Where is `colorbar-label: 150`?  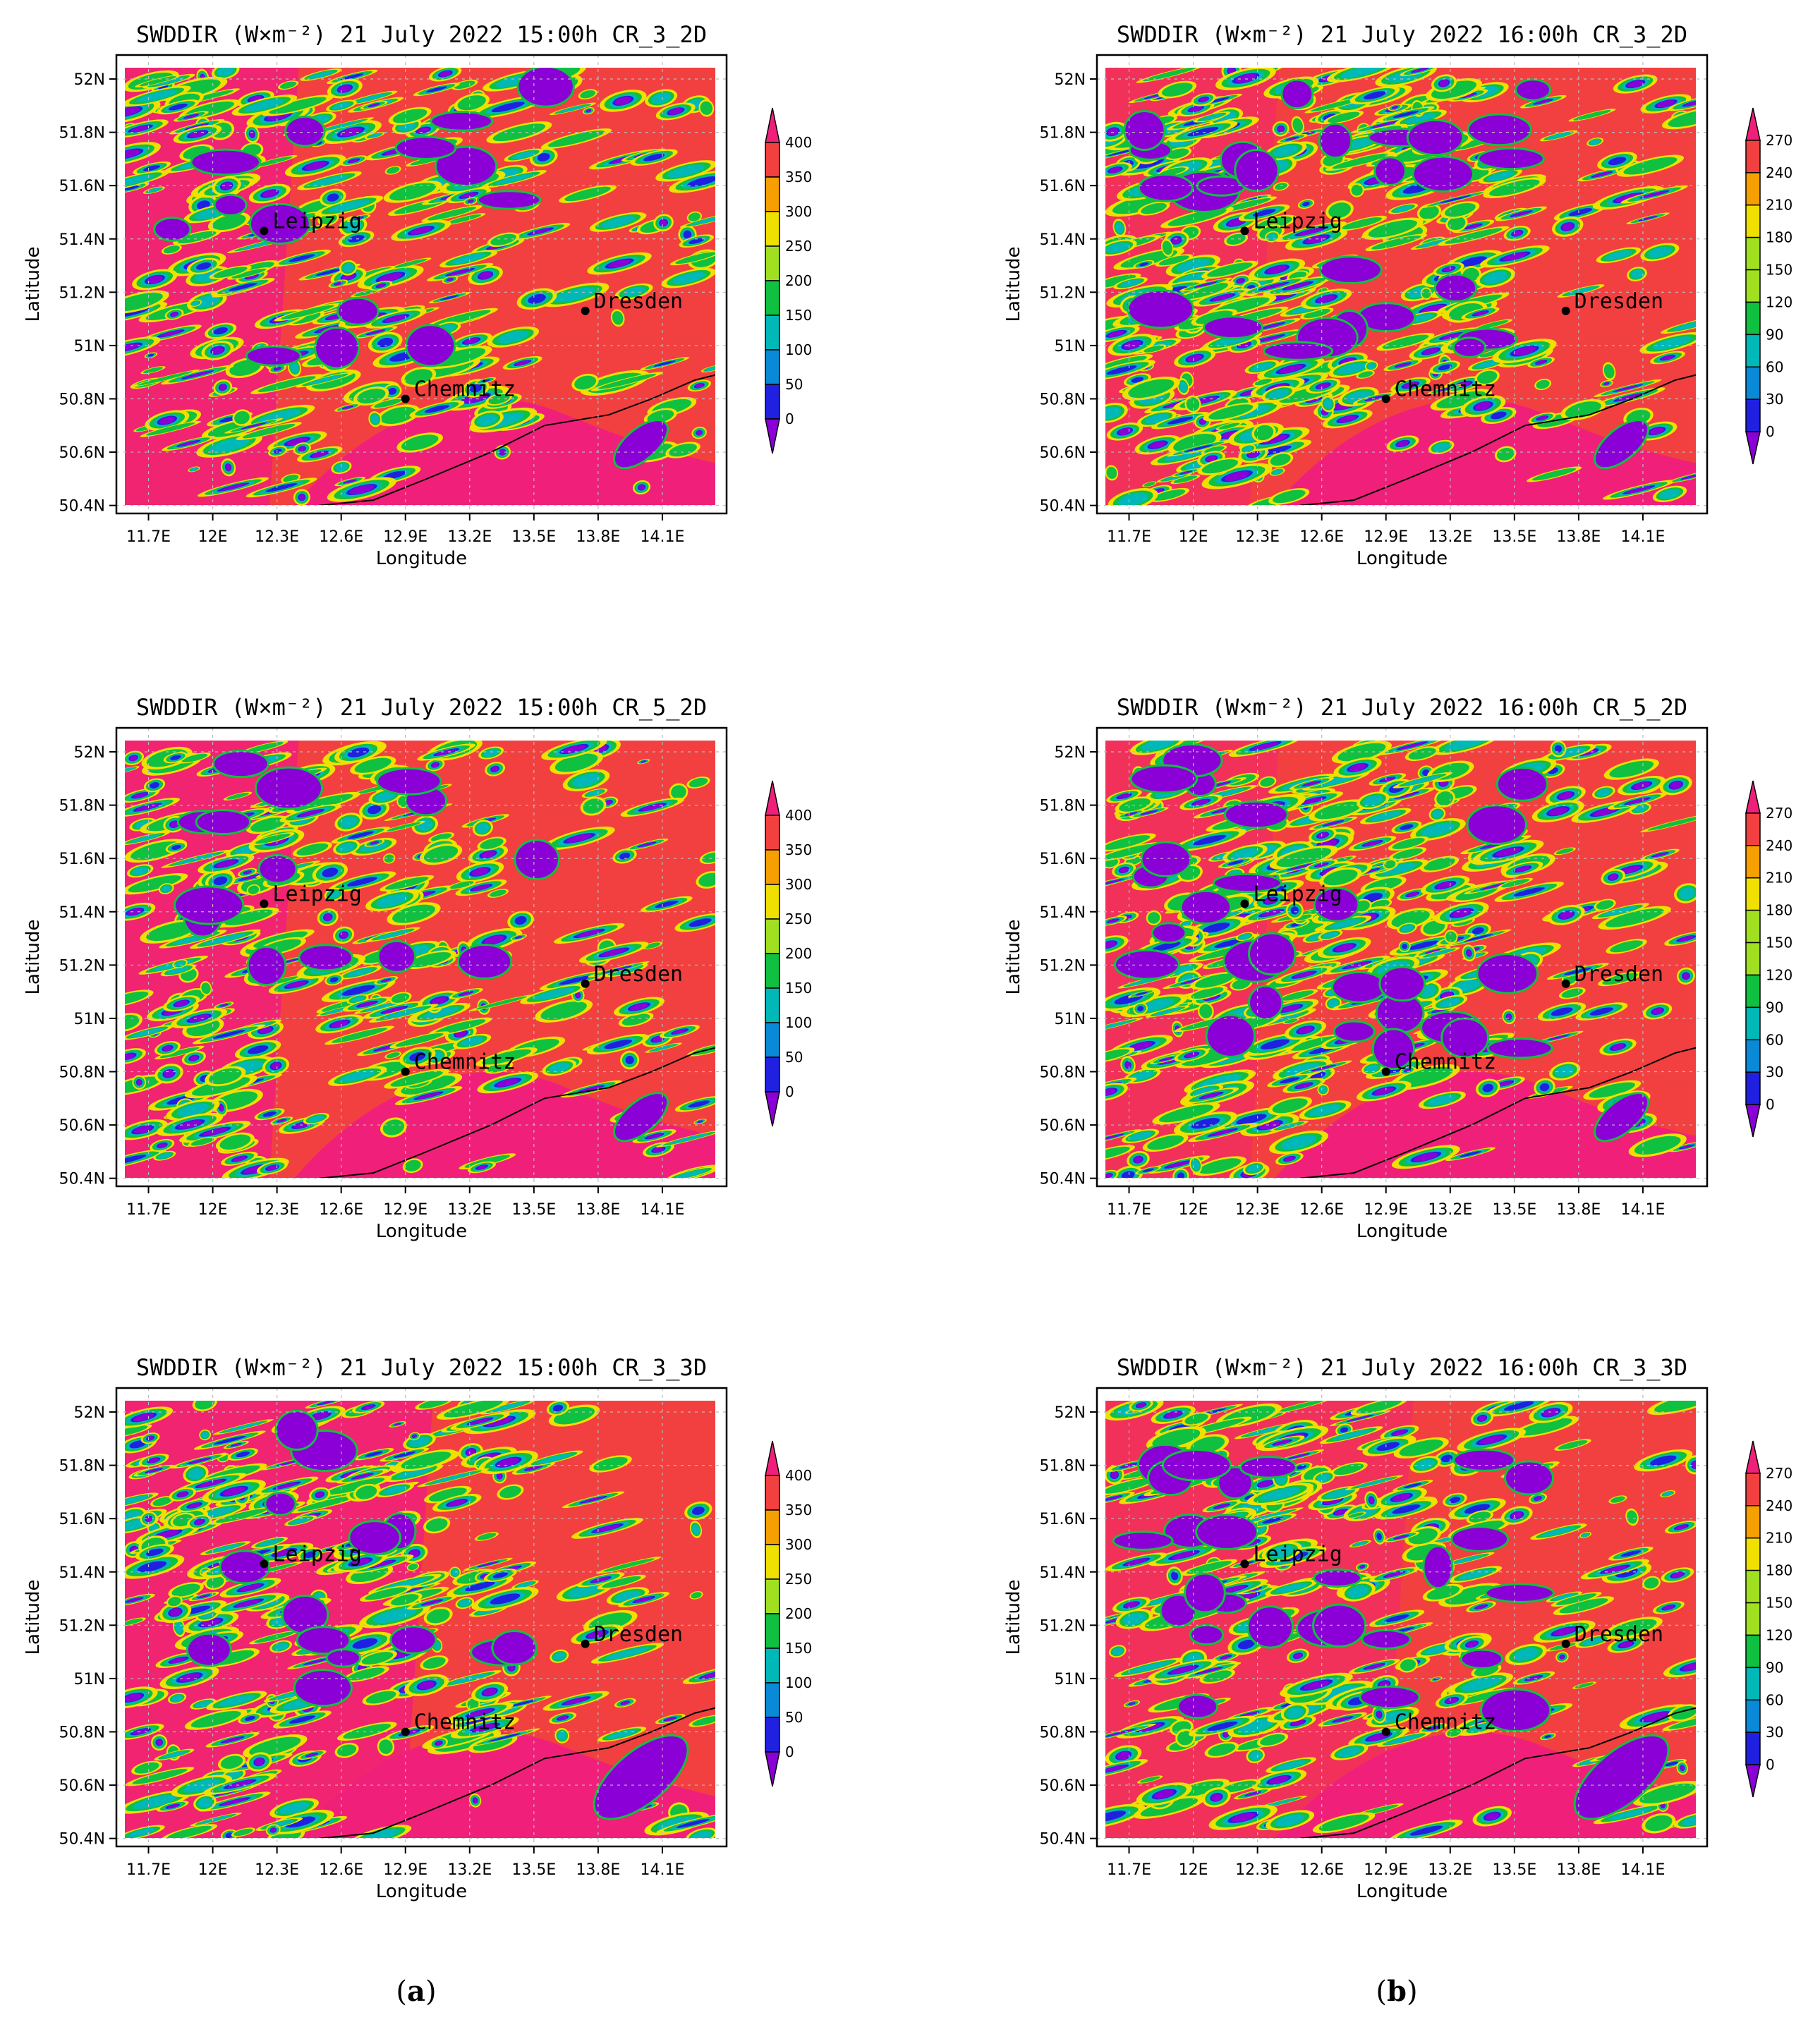
colorbar-label: 150 is located at coordinates (798, 315).